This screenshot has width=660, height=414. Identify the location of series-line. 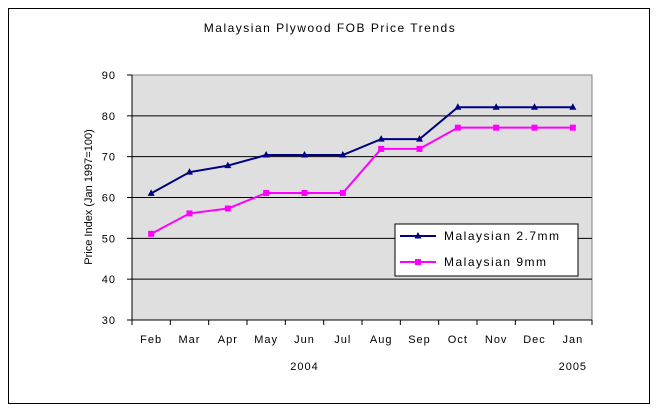
(361, 150).